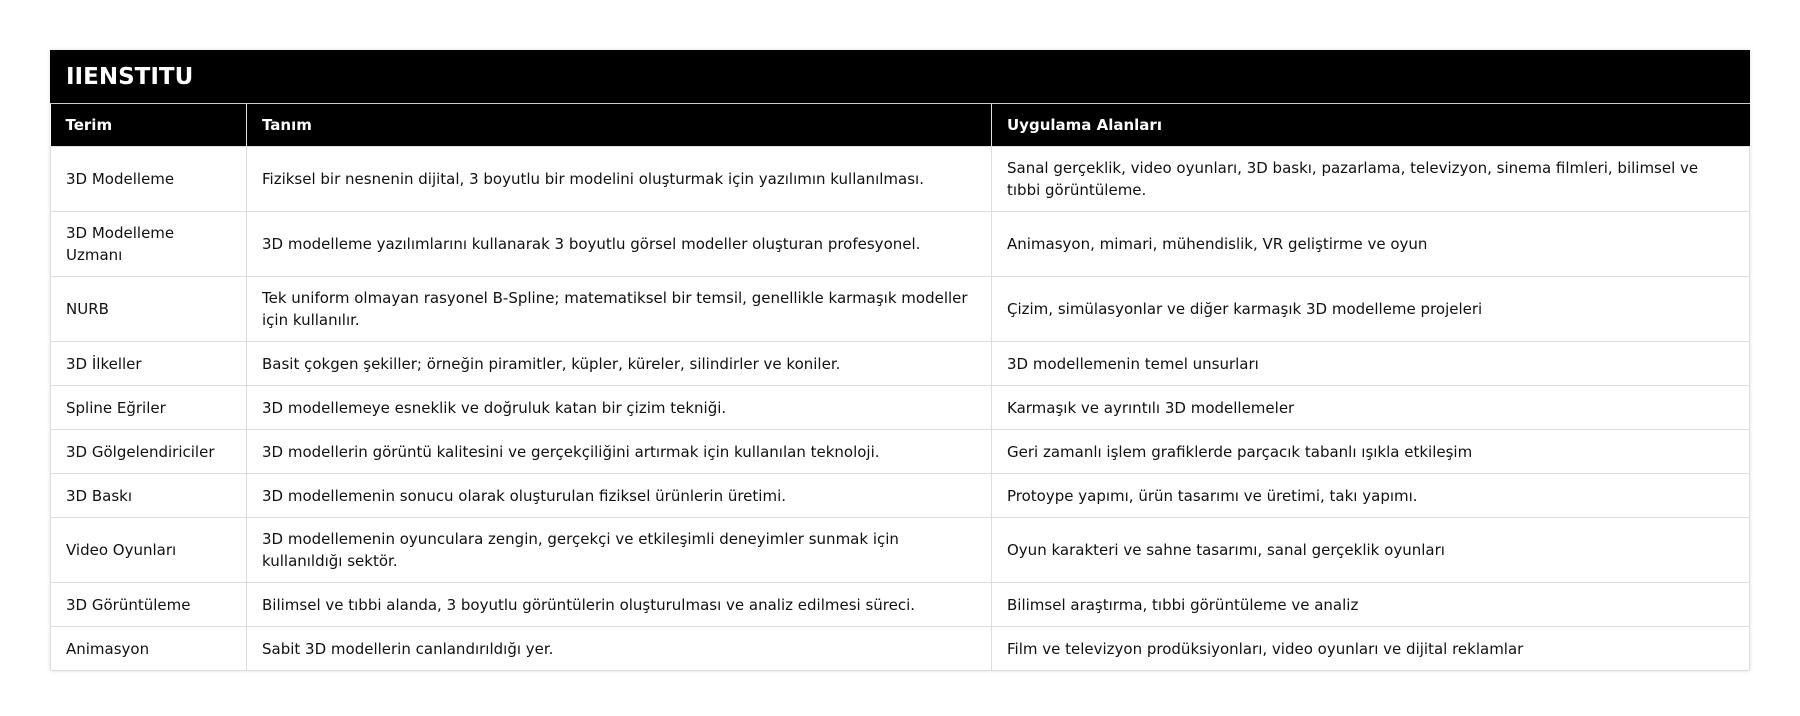 The image size is (1800, 716). I want to click on applications-cell: 3D modellemenin temel unsurları, so click(1370, 363).